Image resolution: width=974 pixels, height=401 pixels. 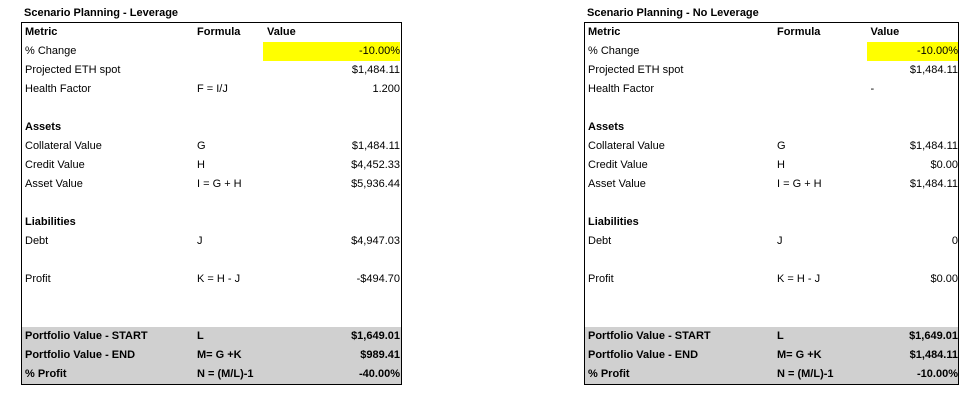 I want to click on formula-cell: N = (M/L)-1, so click(x=805, y=374).